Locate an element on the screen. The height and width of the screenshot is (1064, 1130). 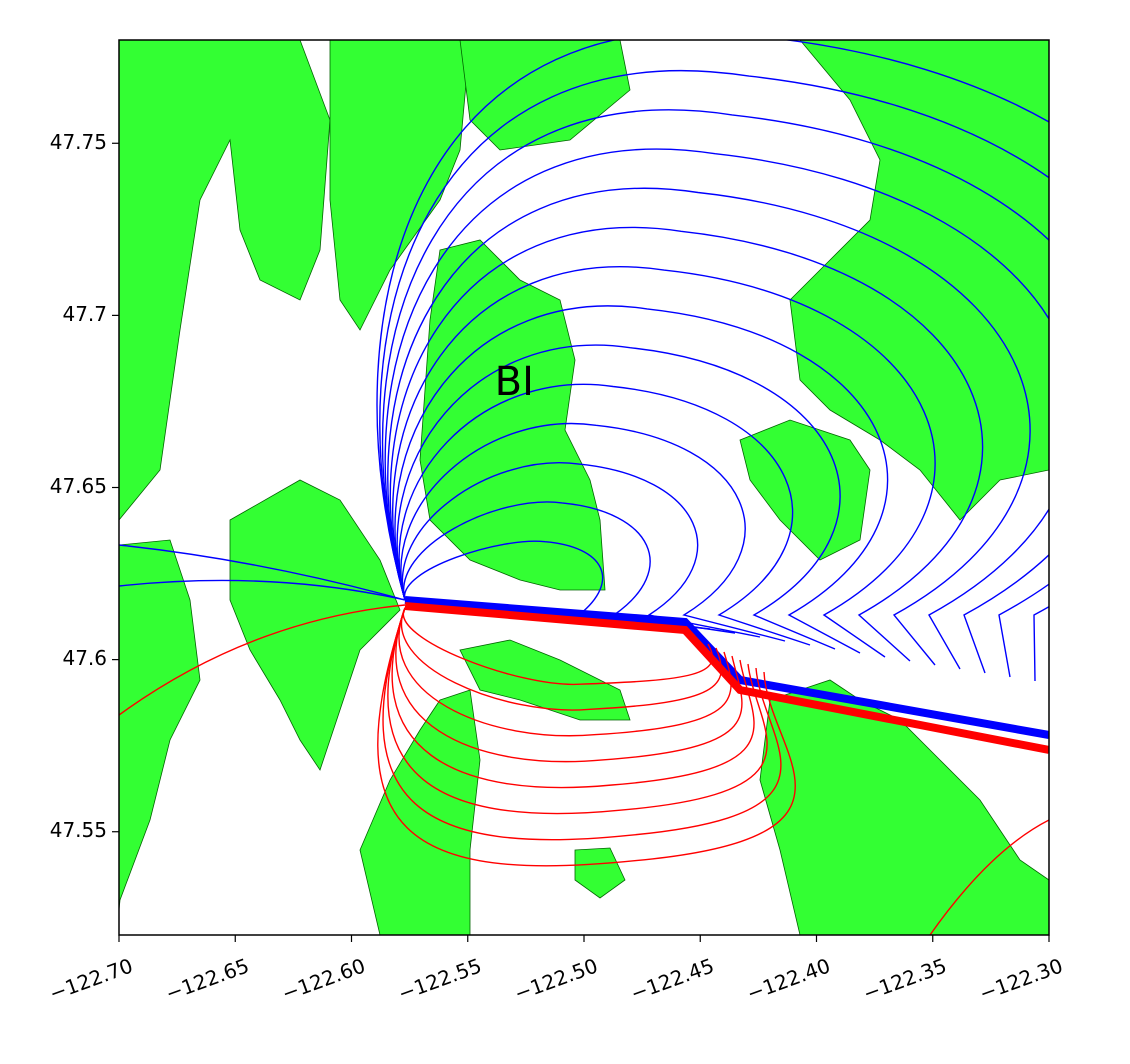
x-tick-label: −122.35 is located at coordinates (905, 979).